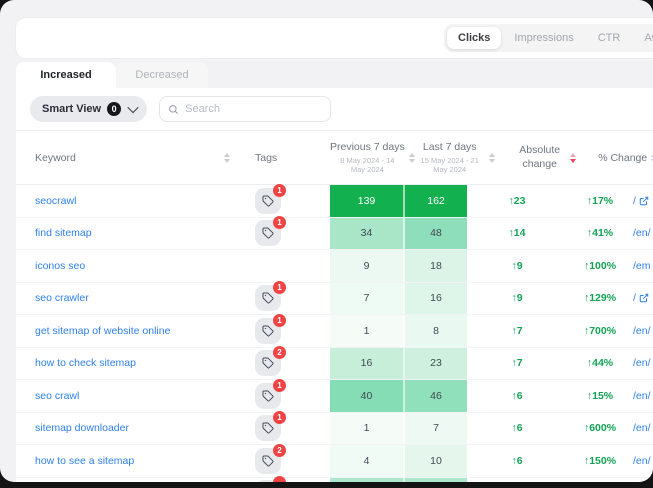 The height and width of the screenshot is (488, 653). What do you see at coordinates (517, 363) in the screenshot?
I see `absolute-change-value: ↑7` at bounding box center [517, 363].